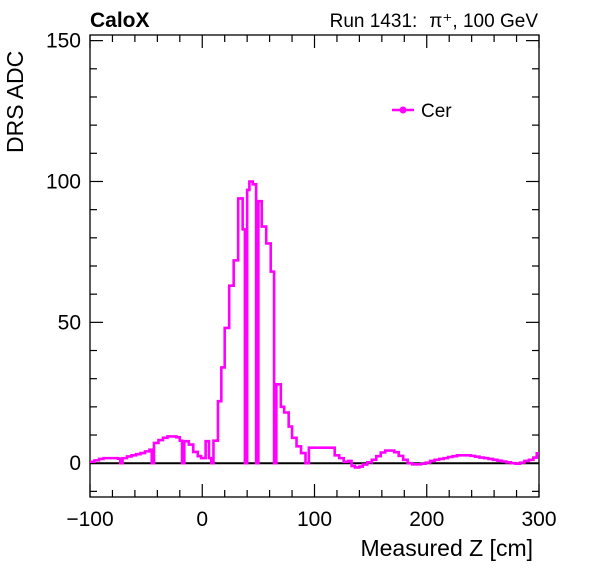  Describe the element at coordinates (314, 519) in the screenshot. I see `x-tick-label: 100` at that location.